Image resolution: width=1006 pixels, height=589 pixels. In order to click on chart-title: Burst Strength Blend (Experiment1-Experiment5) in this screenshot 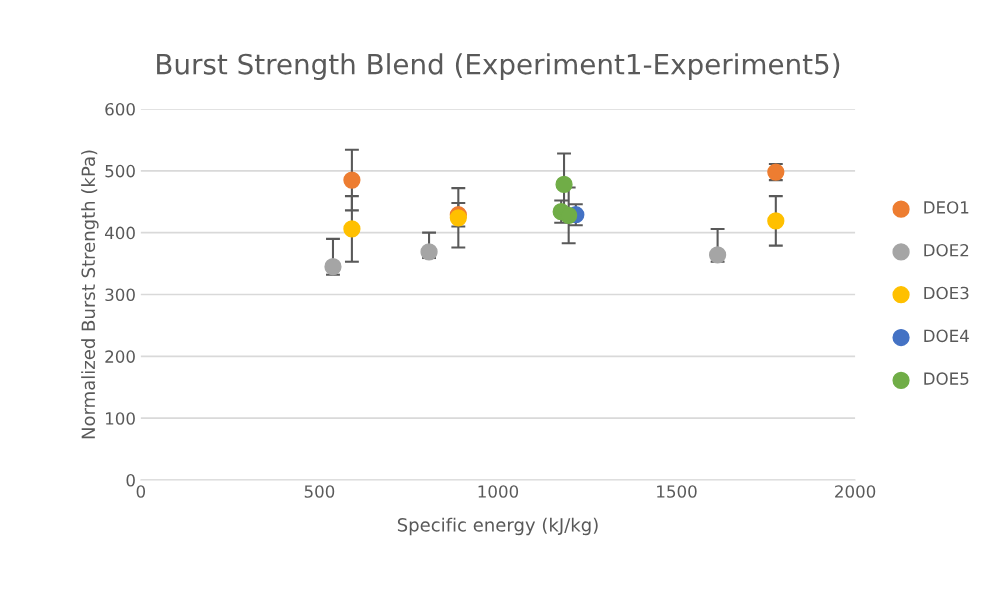, I will do `click(498, 67)`.